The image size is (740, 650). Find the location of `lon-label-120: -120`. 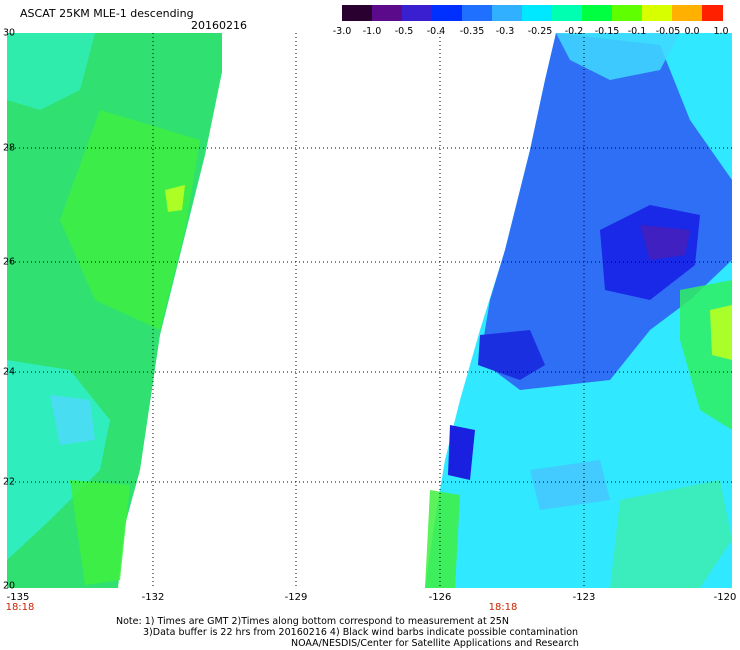

lon-label-120: -120 is located at coordinates (725, 597).